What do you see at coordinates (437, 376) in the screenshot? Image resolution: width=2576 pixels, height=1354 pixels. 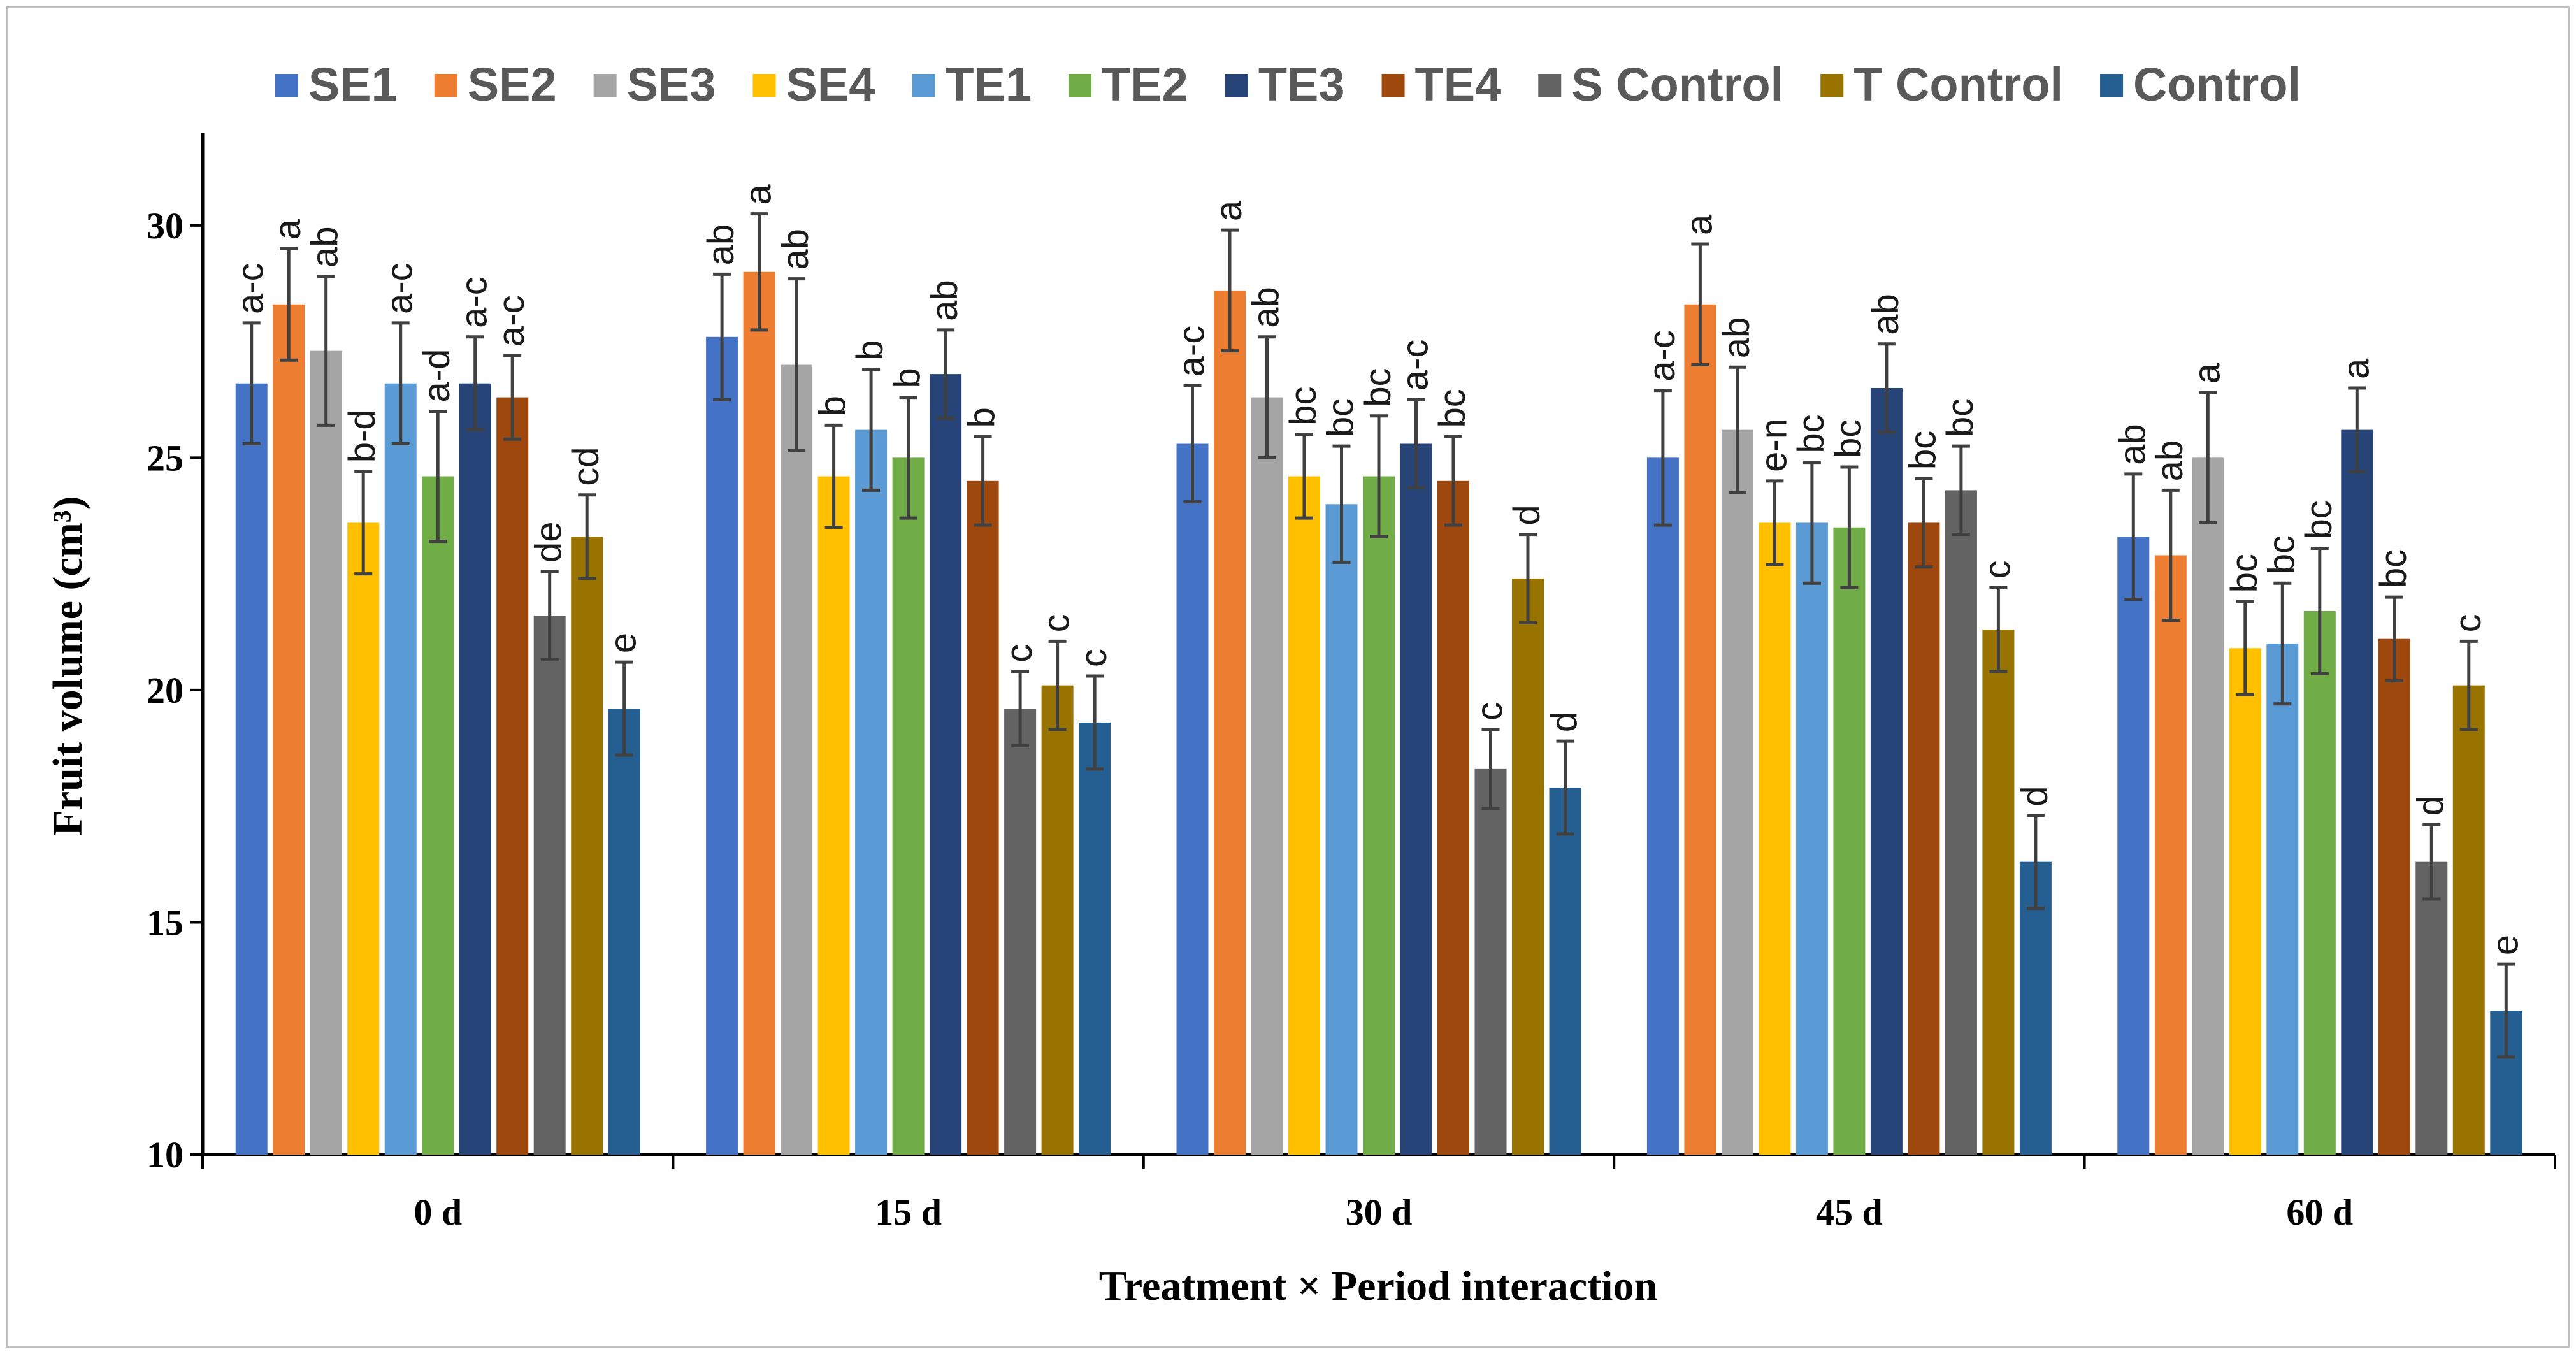 I see `significance-label: a-d` at bounding box center [437, 376].